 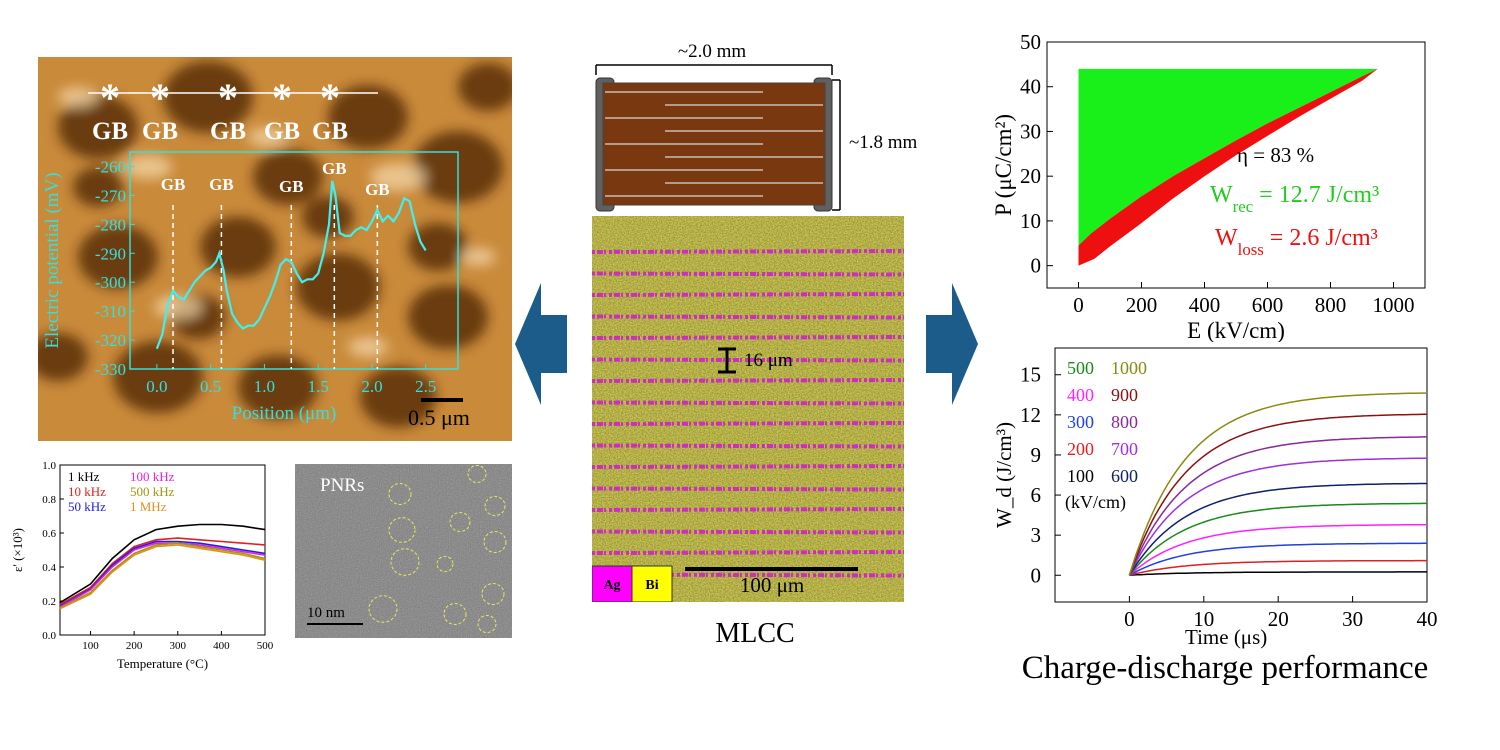 I want to click on hys-wrec-label: Wrec = 12.7 J/cm³, so click(x=1294, y=199).